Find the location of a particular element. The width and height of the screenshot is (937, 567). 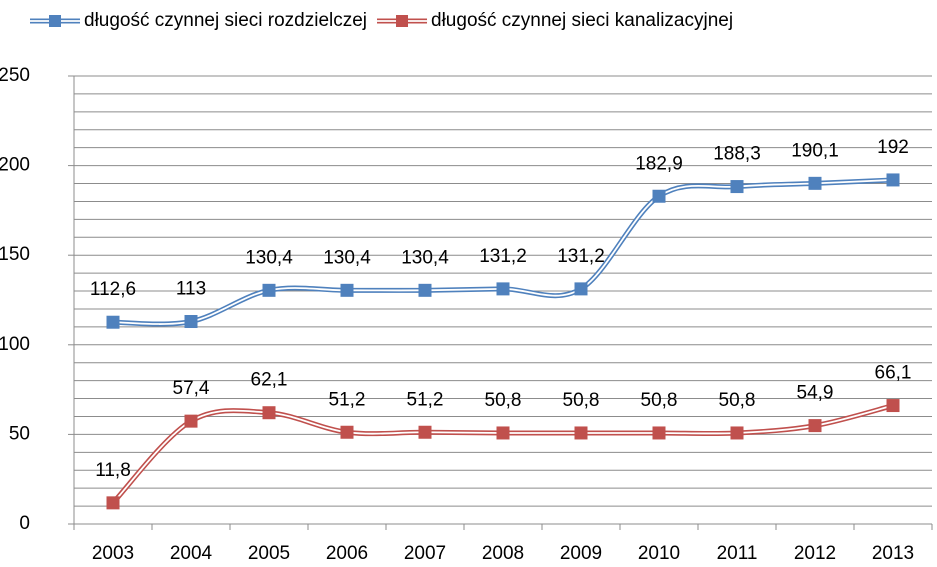

x-tick-label: 2005 is located at coordinates (269, 553).